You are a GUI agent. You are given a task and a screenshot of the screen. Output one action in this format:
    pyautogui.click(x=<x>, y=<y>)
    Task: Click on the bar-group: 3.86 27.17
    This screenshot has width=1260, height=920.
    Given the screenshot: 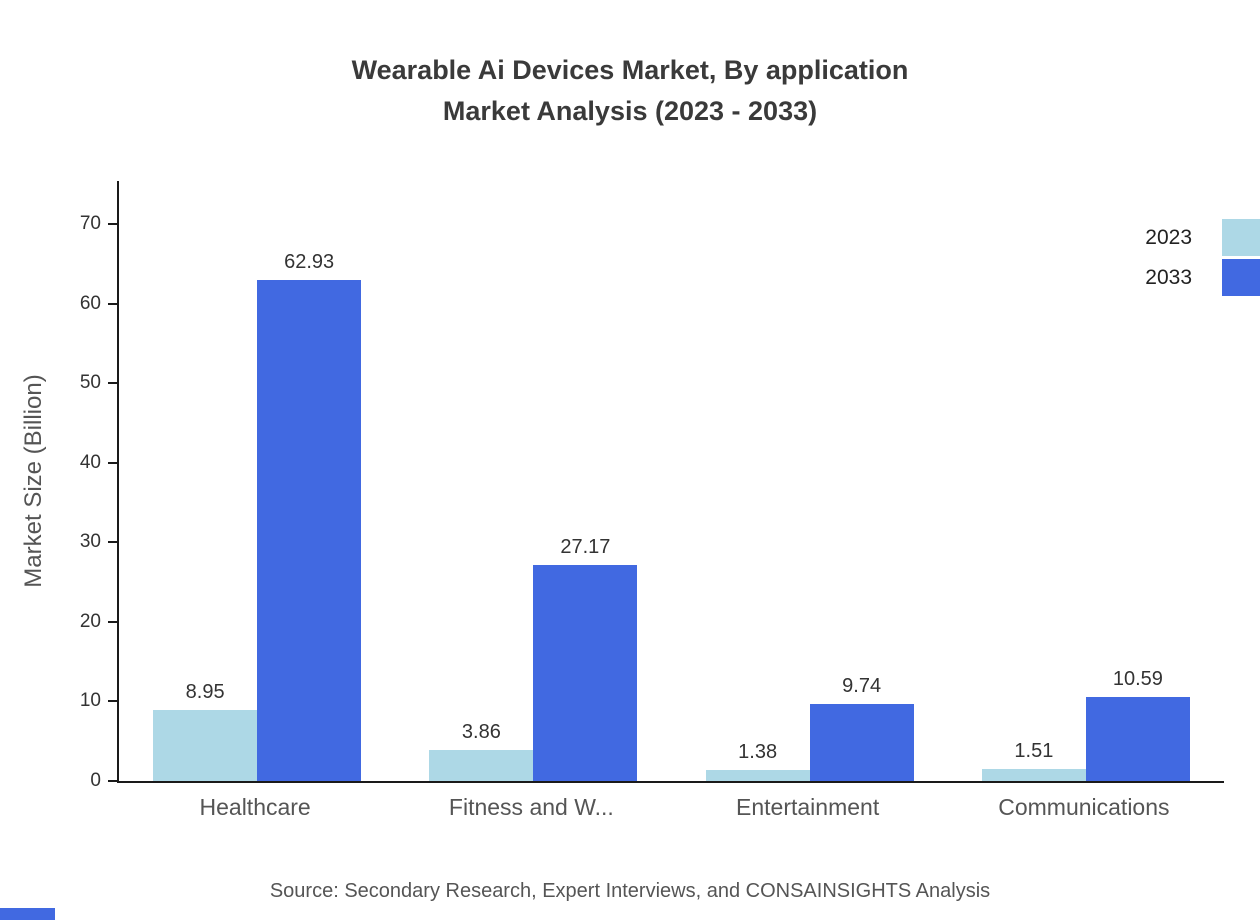 What is the action you would take?
    pyautogui.click(x=533, y=481)
    